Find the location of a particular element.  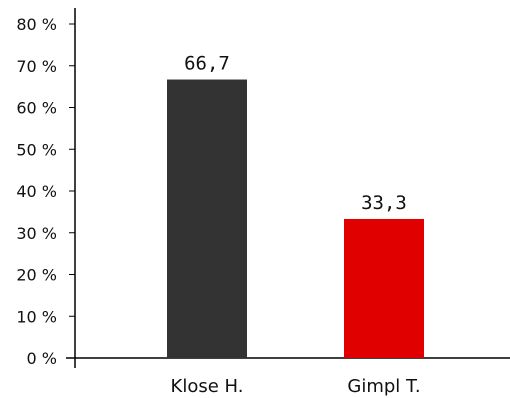

y-tick-label: 80 % is located at coordinates (36, 24).